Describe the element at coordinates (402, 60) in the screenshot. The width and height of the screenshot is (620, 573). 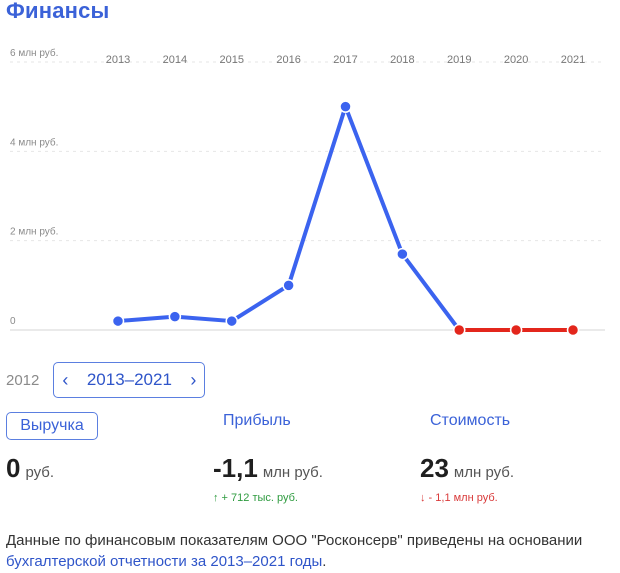
I see `x-tick-label: 2018` at that location.